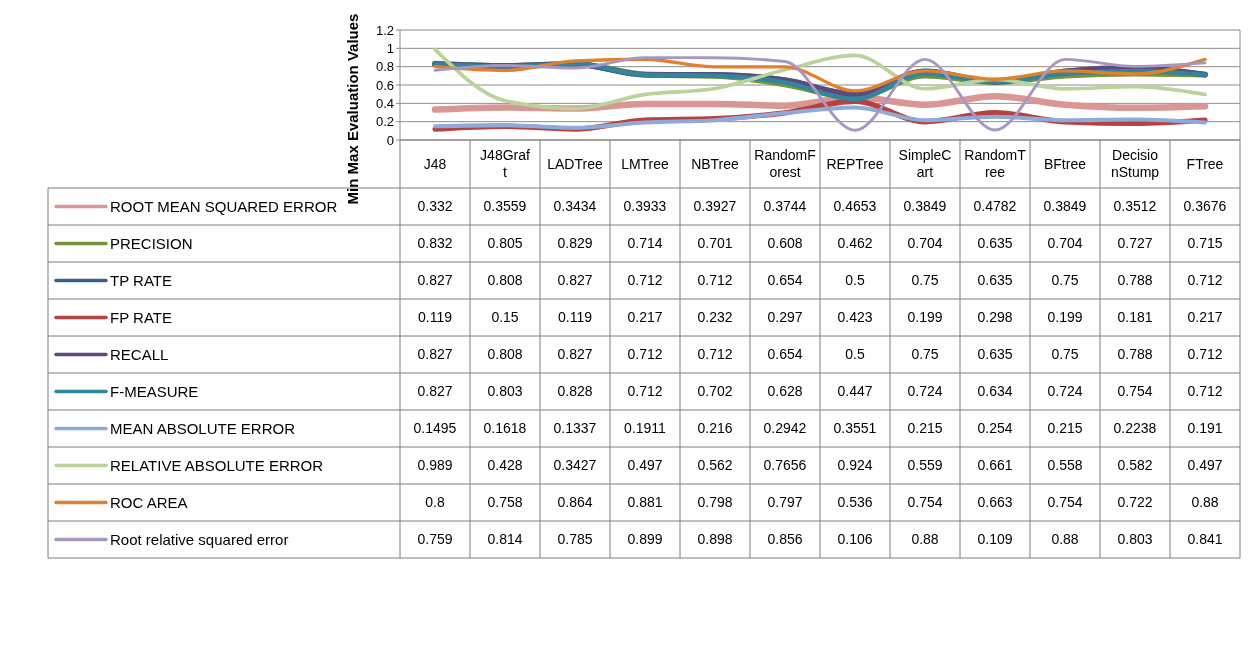  I want to click on data-label: 0.4653, so click(855, 206).